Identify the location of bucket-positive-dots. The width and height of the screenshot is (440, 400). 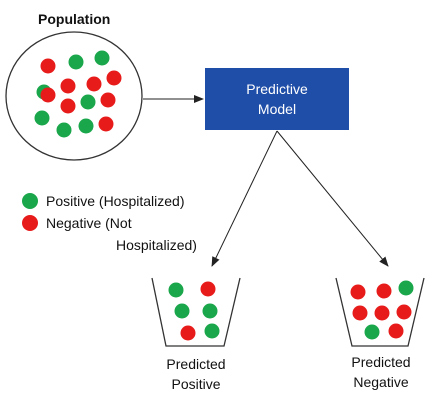
(194, 311).